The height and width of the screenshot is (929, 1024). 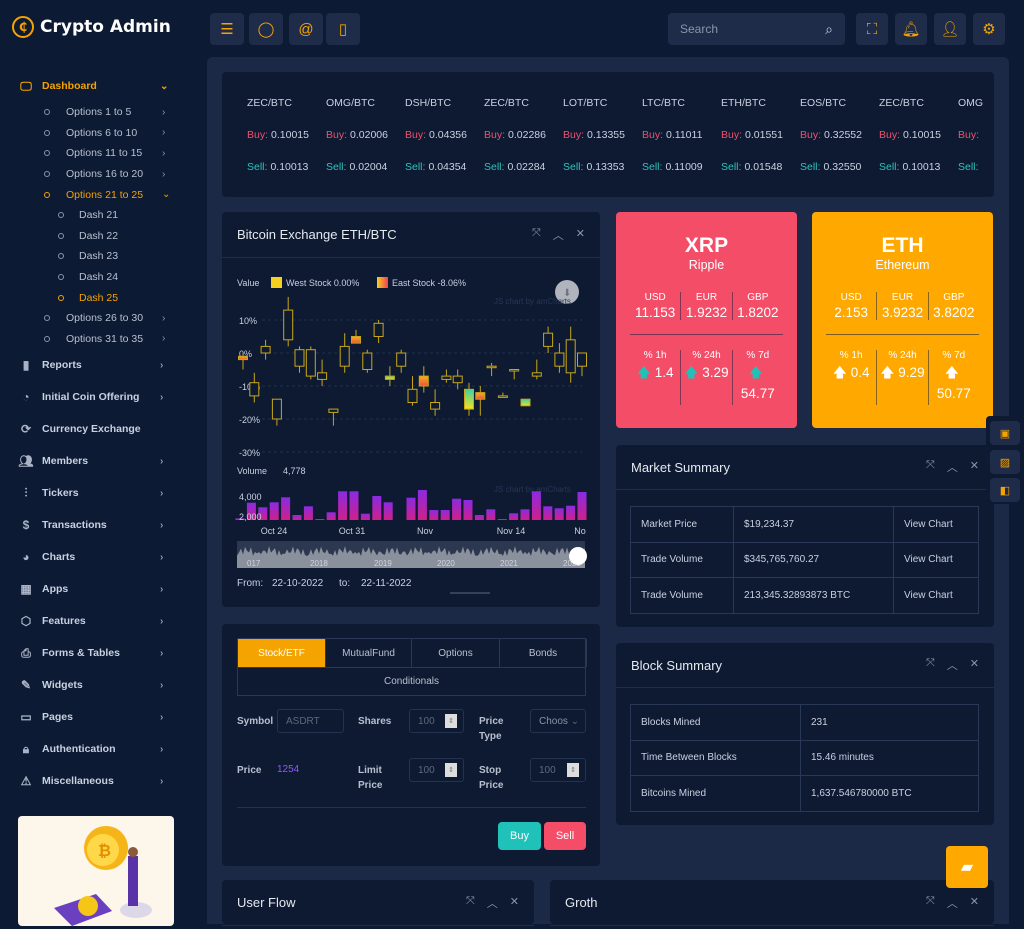 I want to click on sidebar-subitem: Dash 21, so click(x=102, y=215).